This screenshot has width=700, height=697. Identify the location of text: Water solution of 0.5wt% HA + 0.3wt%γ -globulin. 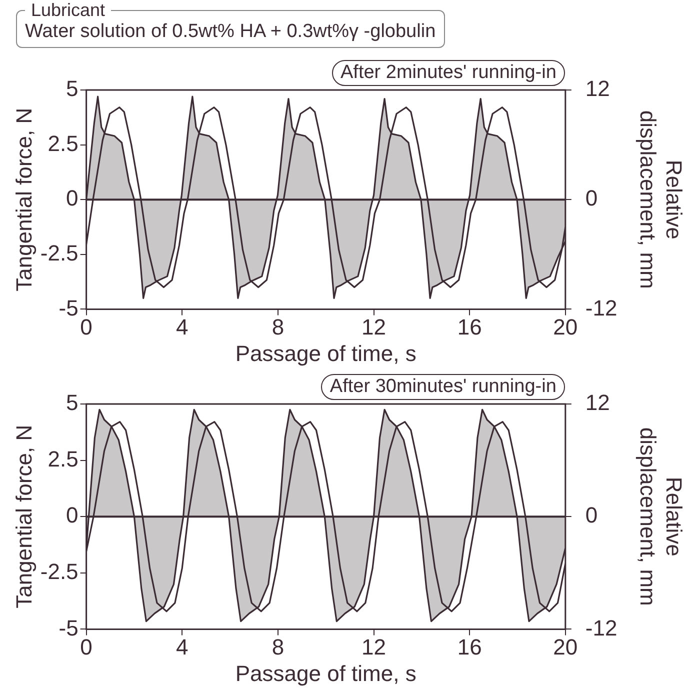
(230, 32).